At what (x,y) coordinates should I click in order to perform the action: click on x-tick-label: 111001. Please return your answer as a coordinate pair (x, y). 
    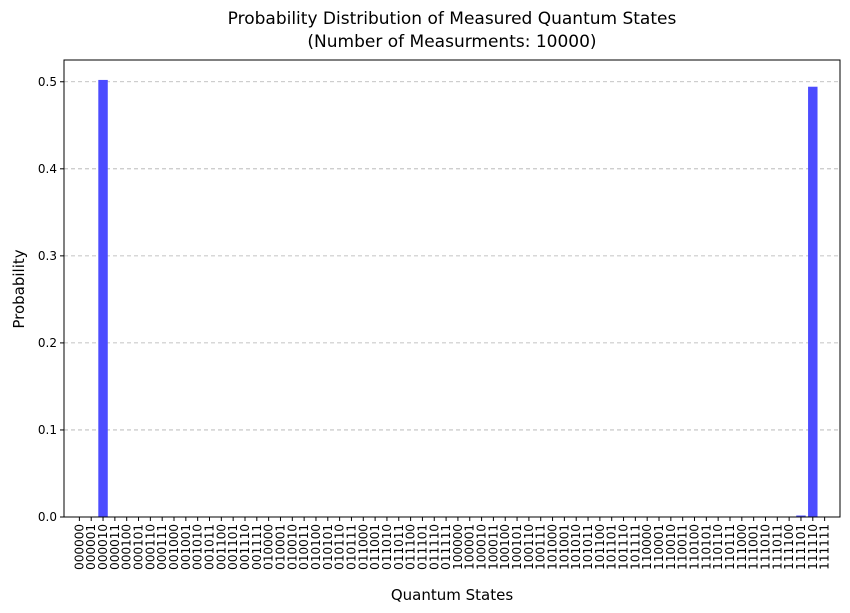
    Looking at the image, I should click on (754, 547).